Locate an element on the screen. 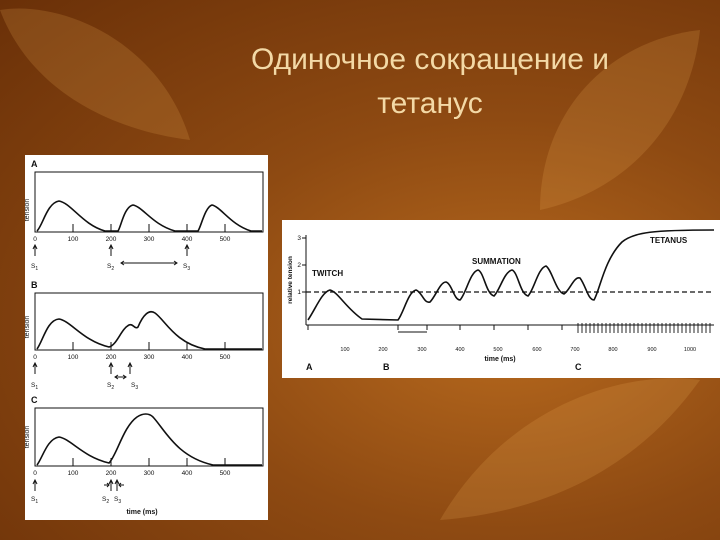 Image resolution: width=720 pixels, height=540 pixels. panel-c-stimulus-arrows is located at coordinates (78, 484).